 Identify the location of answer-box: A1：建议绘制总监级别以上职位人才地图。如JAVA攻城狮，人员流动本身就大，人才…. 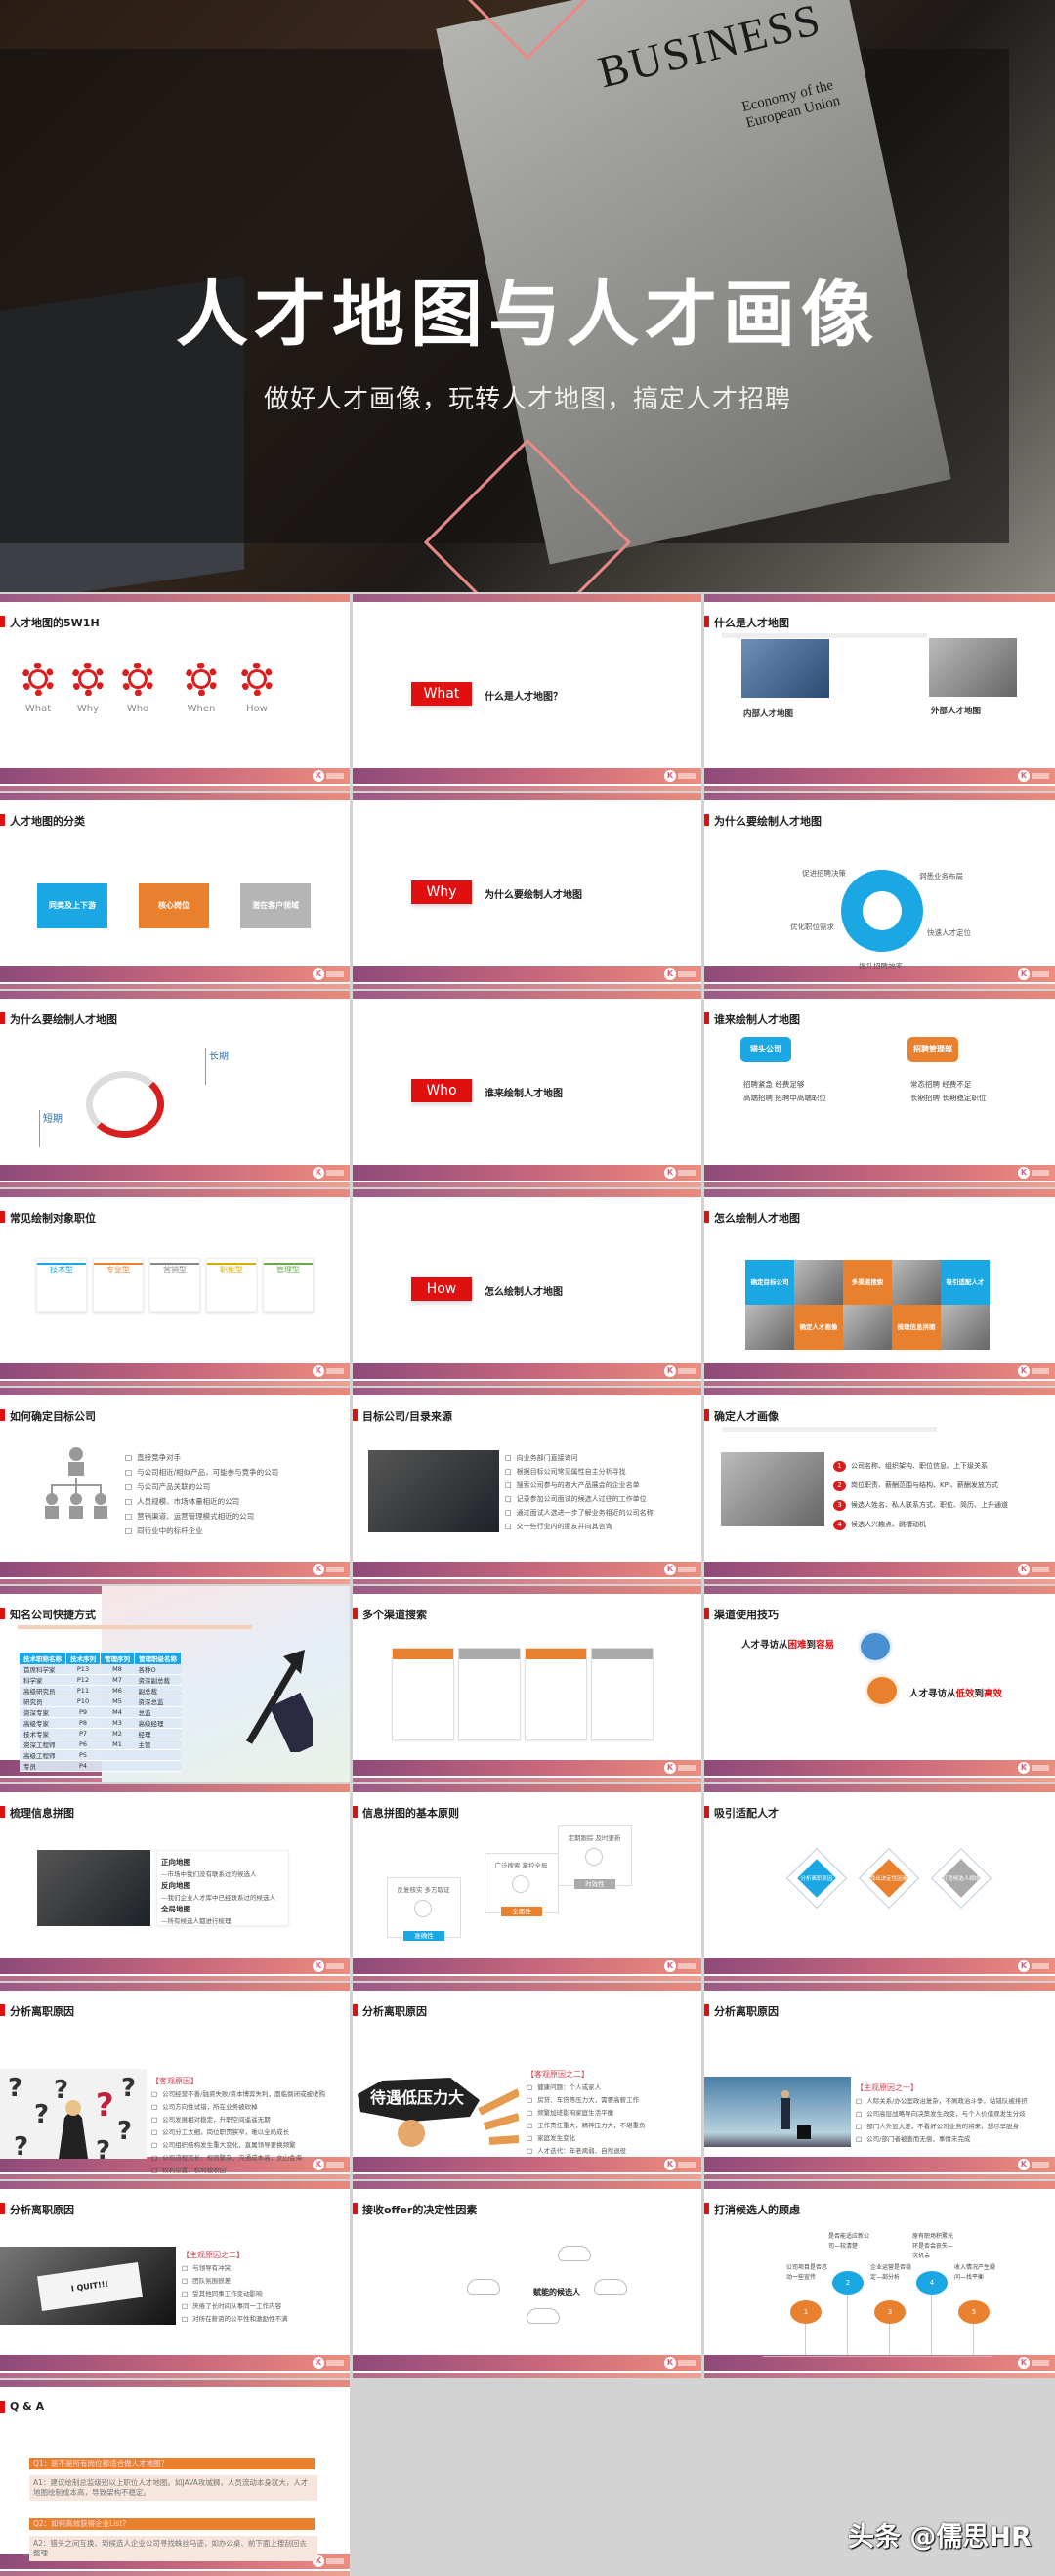
(173, 2488).